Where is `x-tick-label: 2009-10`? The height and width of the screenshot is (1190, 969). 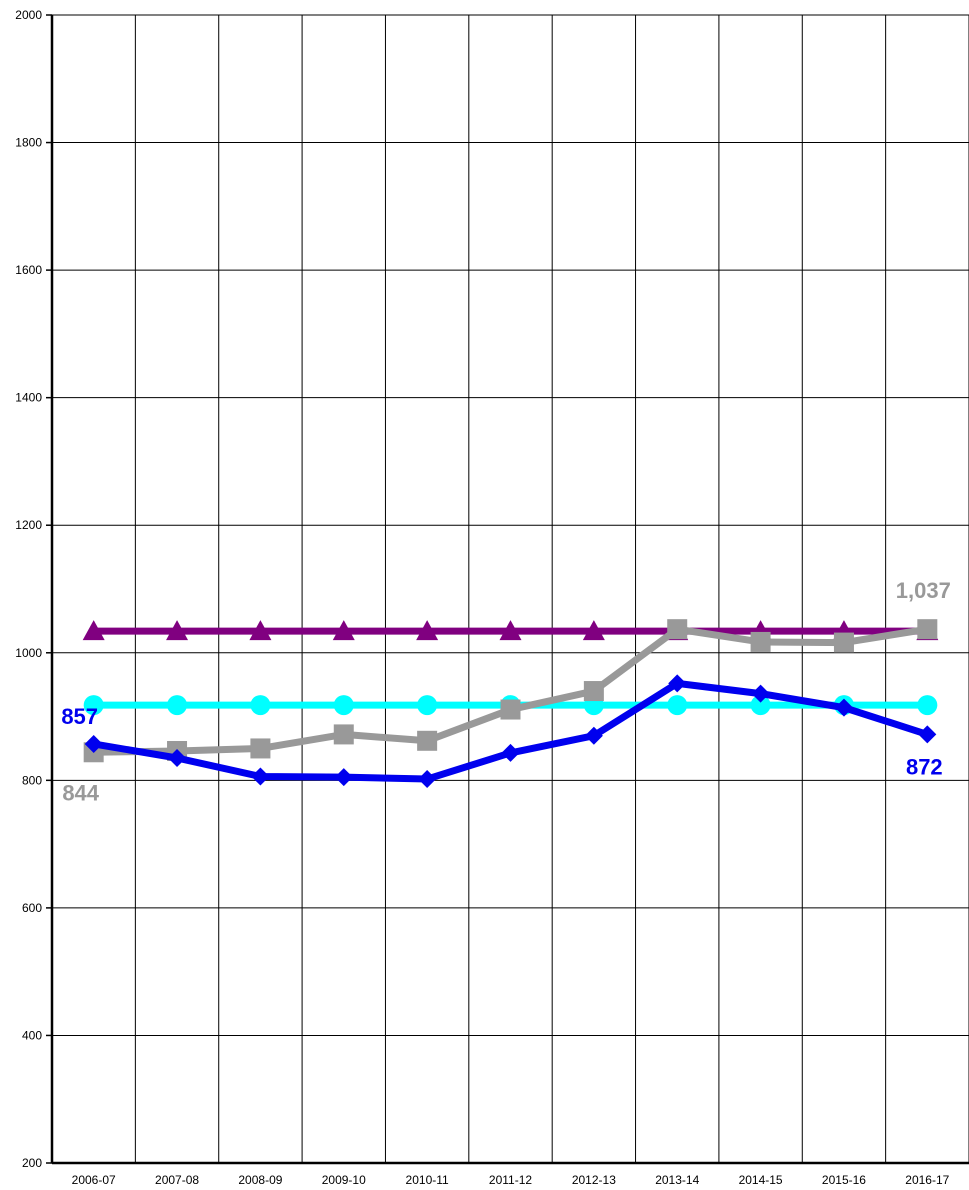
x-tick-label: 2009-10 is located at coordinates (344, 1180).